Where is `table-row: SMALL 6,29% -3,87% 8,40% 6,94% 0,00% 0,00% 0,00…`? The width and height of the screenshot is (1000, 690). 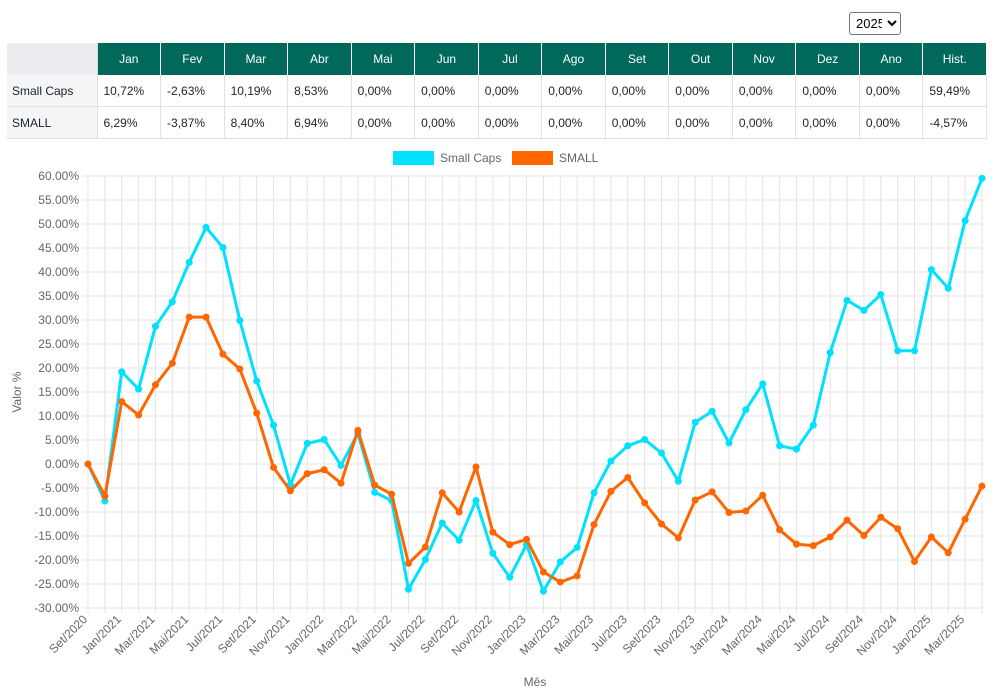
table-row: SMALL 6,29% -3,87% 8,40% 6,94% 0,00% 0,00% 0,00… is located at coordinates (497, 122).